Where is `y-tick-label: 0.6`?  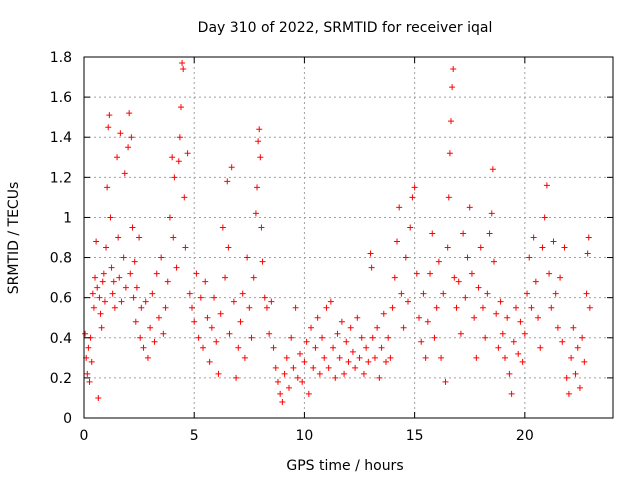
y-tick-label: 0.6 is located at coordinates (61, 299).